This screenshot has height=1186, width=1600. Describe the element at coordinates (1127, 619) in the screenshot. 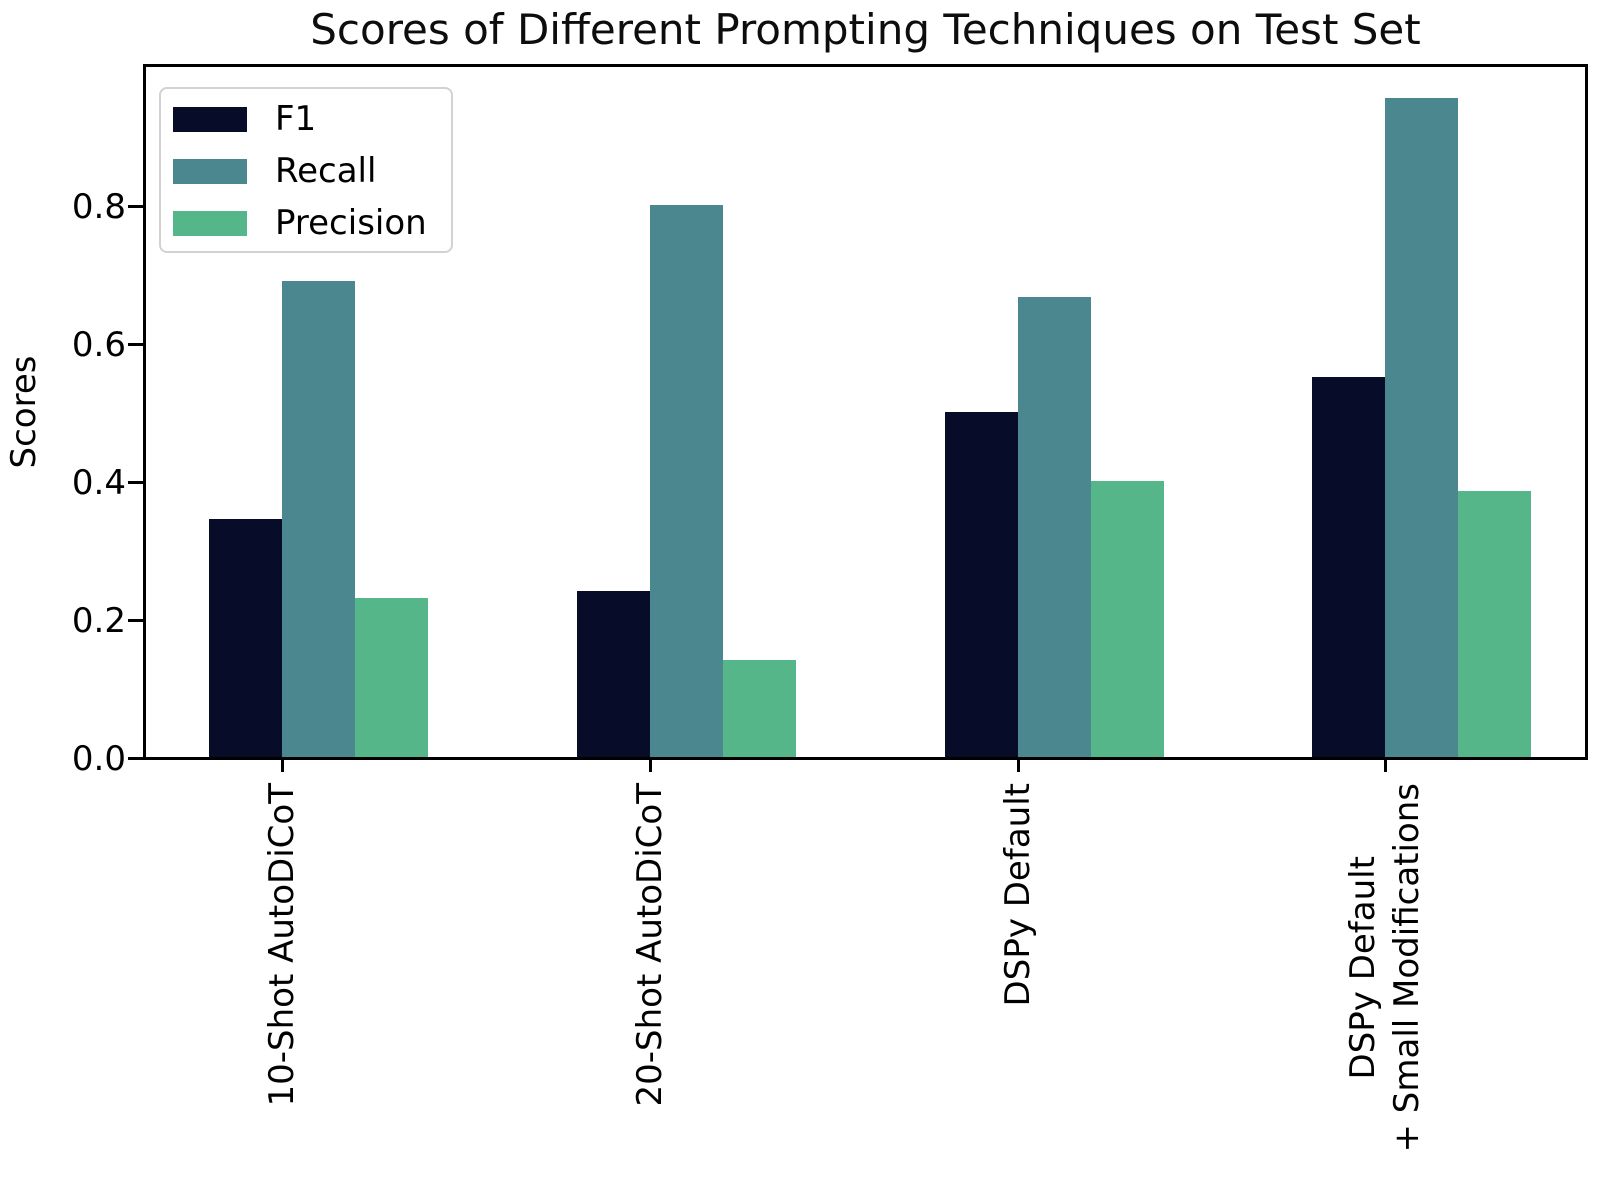

I see `bar-precision-dspy-default` at that location.